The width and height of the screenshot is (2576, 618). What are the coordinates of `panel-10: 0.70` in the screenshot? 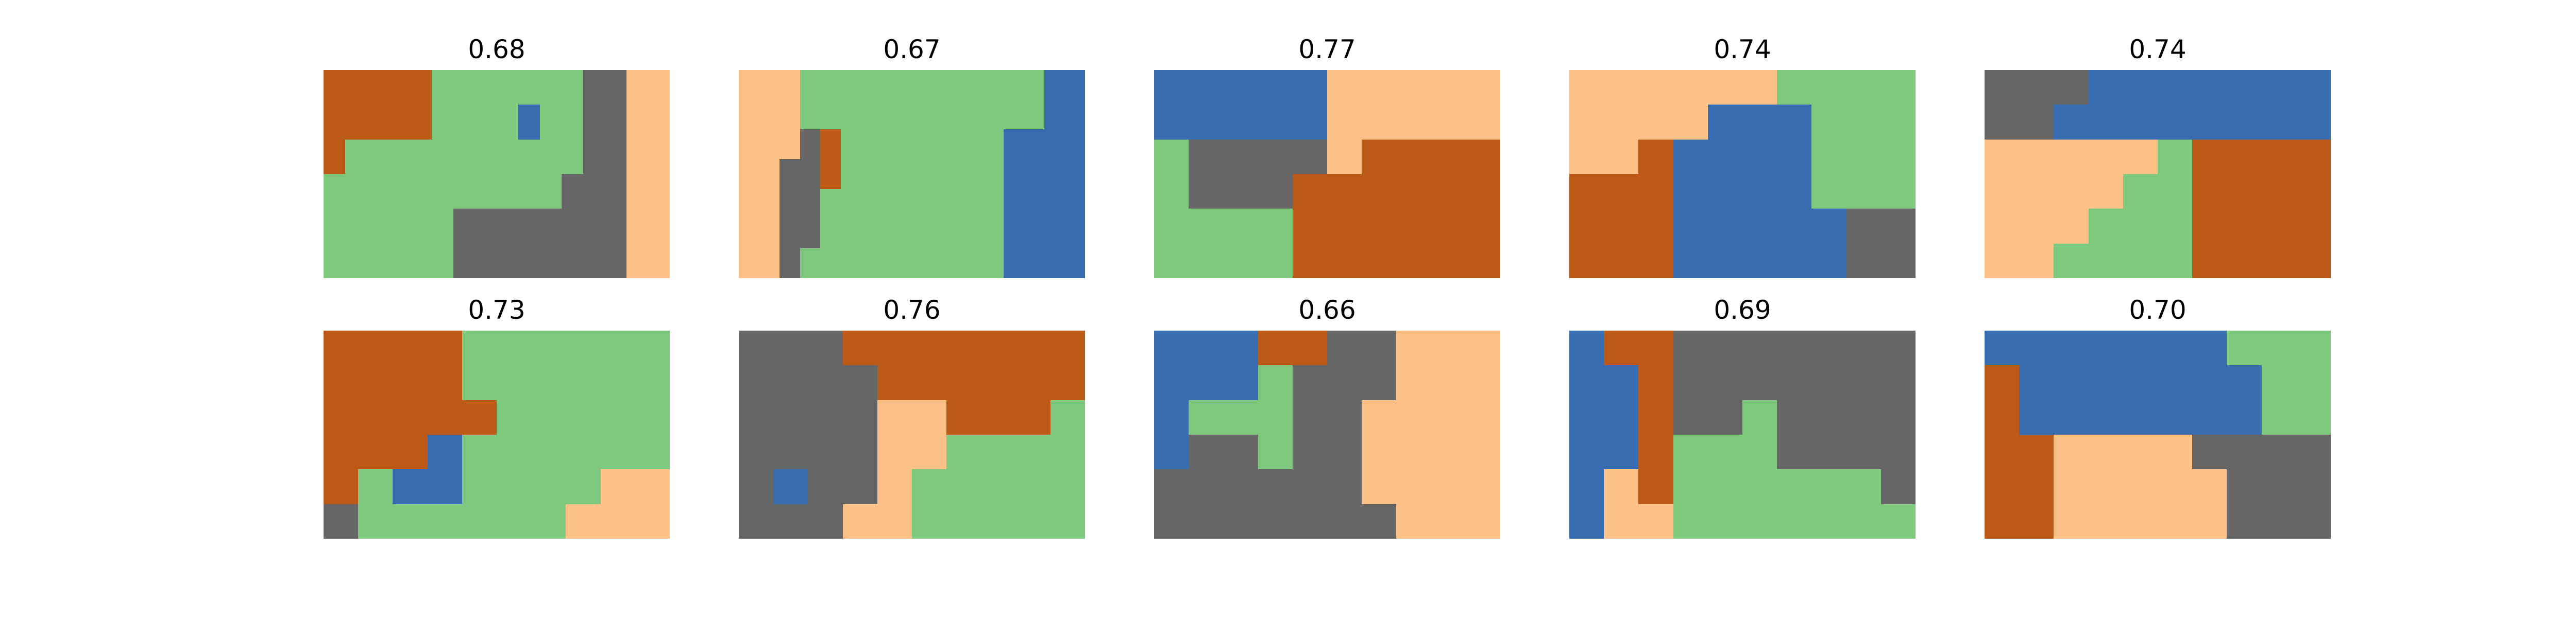 It's located at (2158, 417).